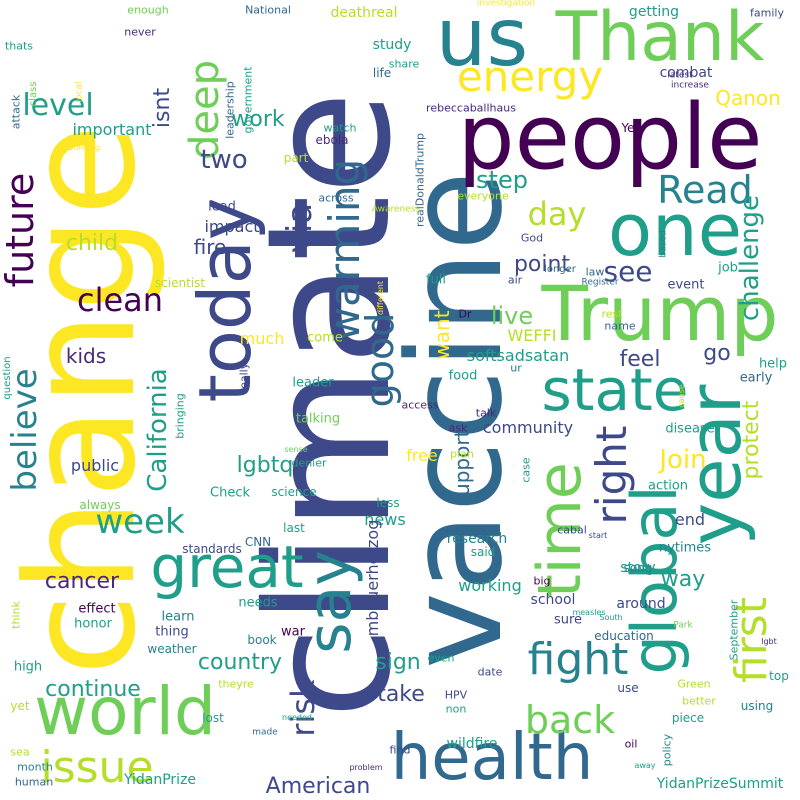 Image resolution: width=800 pixels, height=800 pixels. Describe the element at coordinates (7, 378) in the screenshot. I see `cloud-word: question` at that location.